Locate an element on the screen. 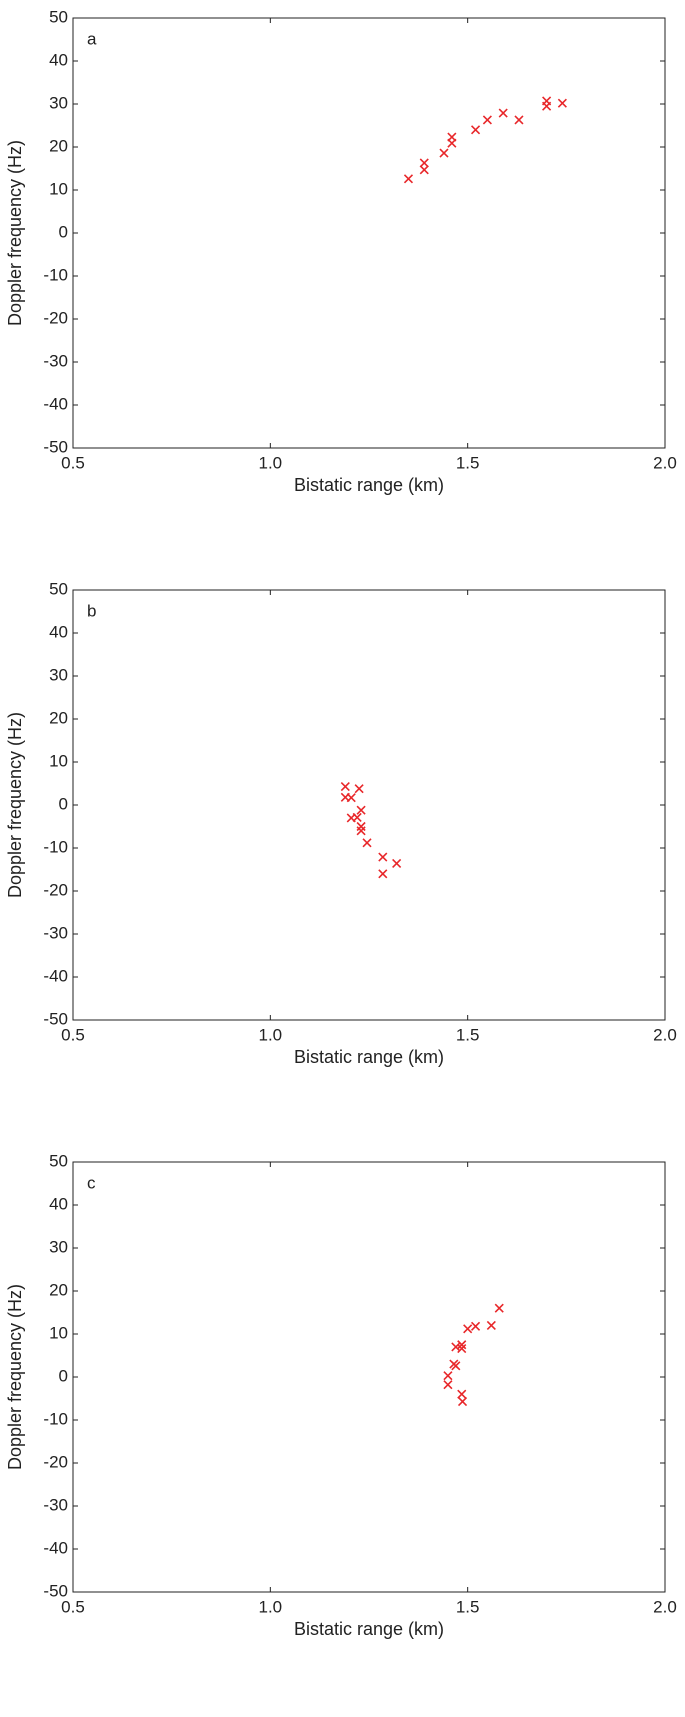 The width and height of the screenshot is (685, 1717). panel-label: c is located at coordinates (91, 1182).